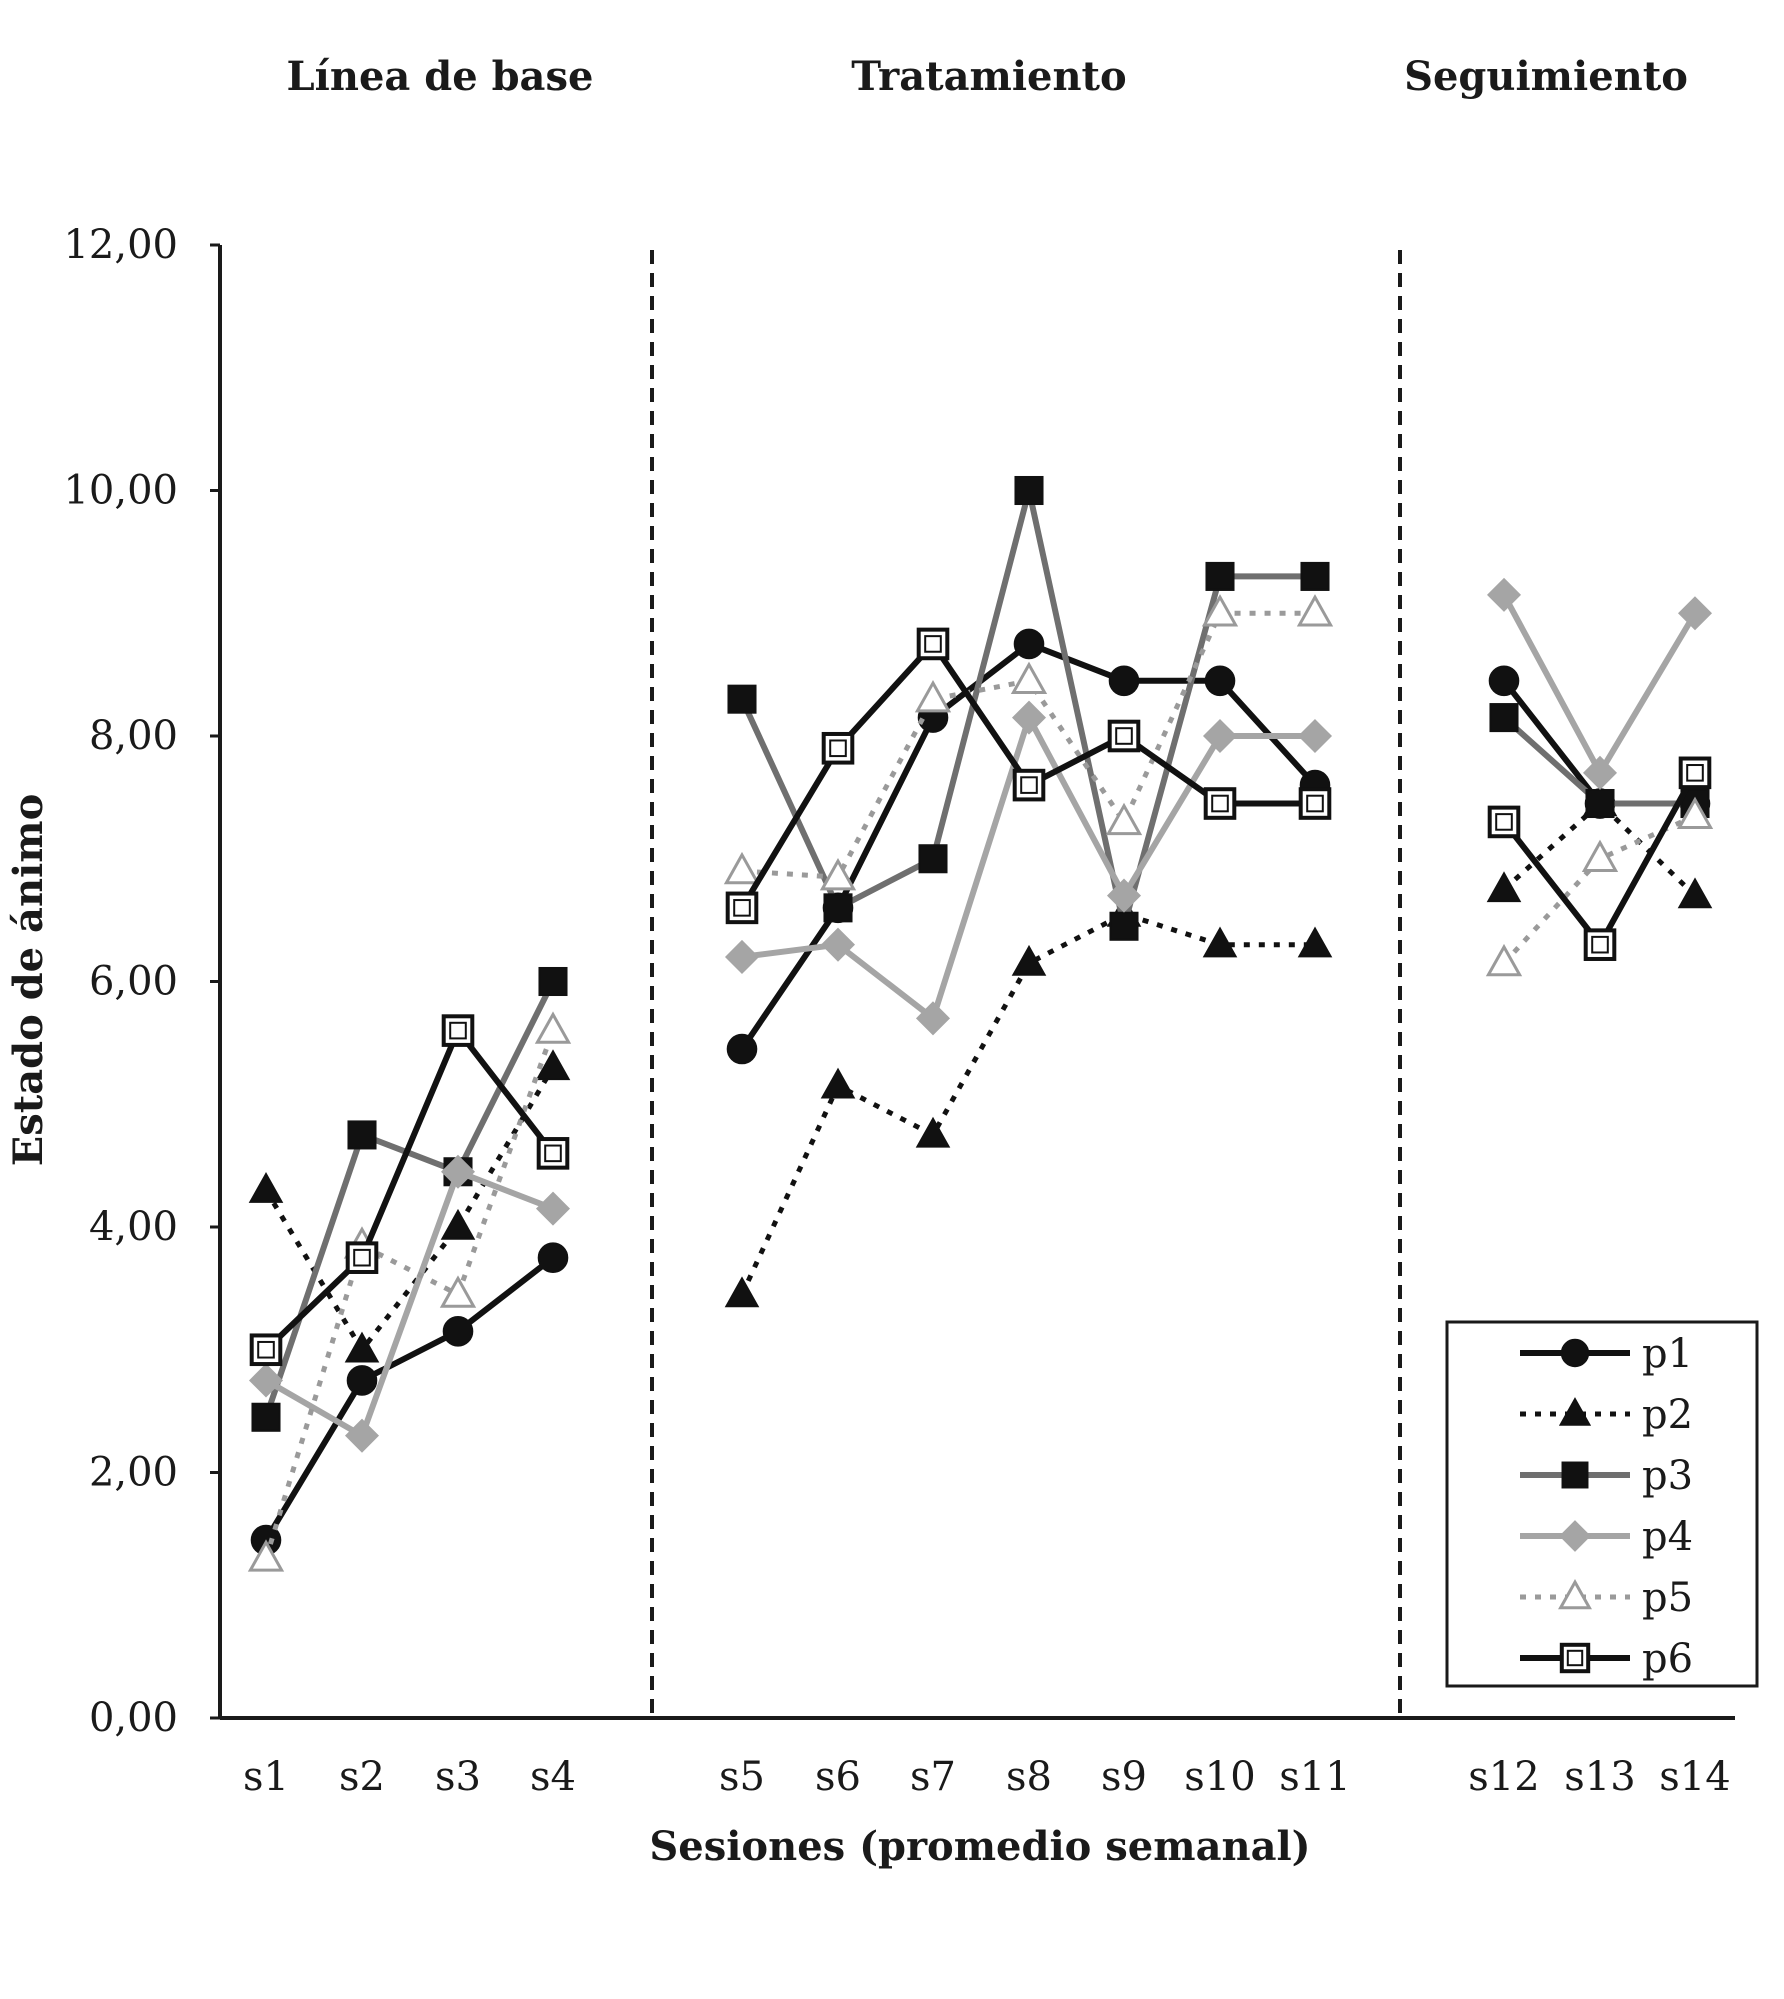 This screenshot has height=1999, width=1784. Describe the element at coordinates (1575, 1594) in the screenshot. I see `legend-marker-p5` at that location.